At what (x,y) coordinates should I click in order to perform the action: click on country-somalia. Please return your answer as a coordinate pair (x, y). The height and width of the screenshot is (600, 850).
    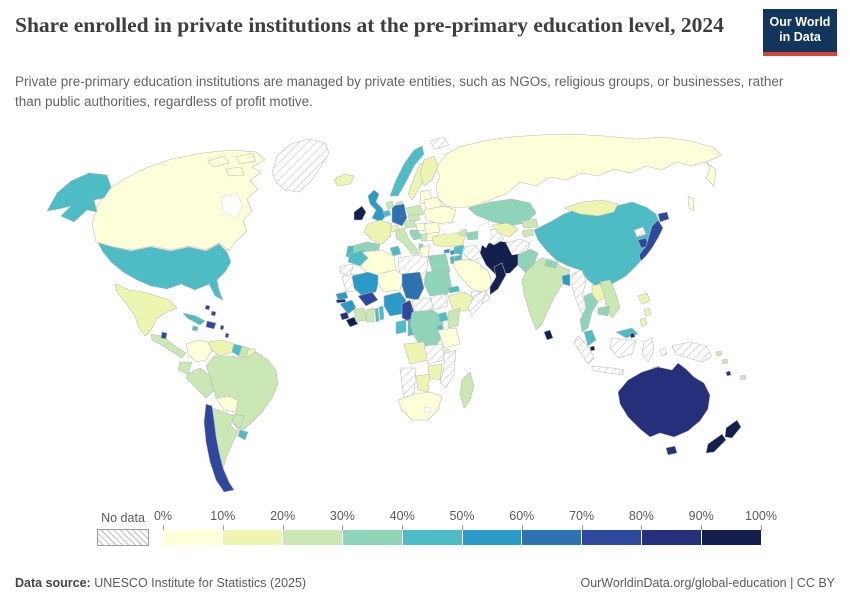
    Looking at the image, I should click on (477, 303).